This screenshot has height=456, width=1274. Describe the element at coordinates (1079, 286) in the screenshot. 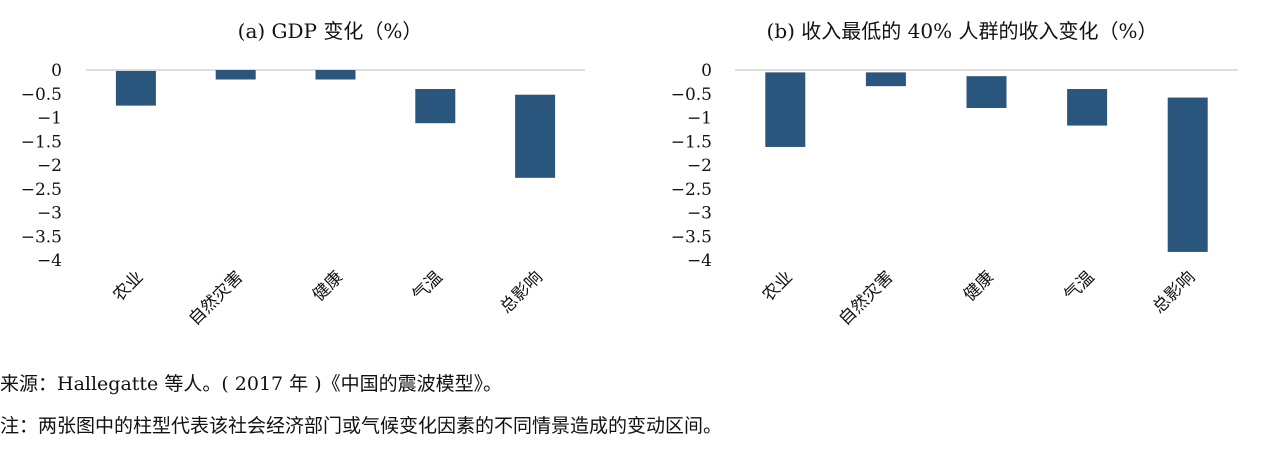

I see `chart-b-category-label: 气温` at that location.